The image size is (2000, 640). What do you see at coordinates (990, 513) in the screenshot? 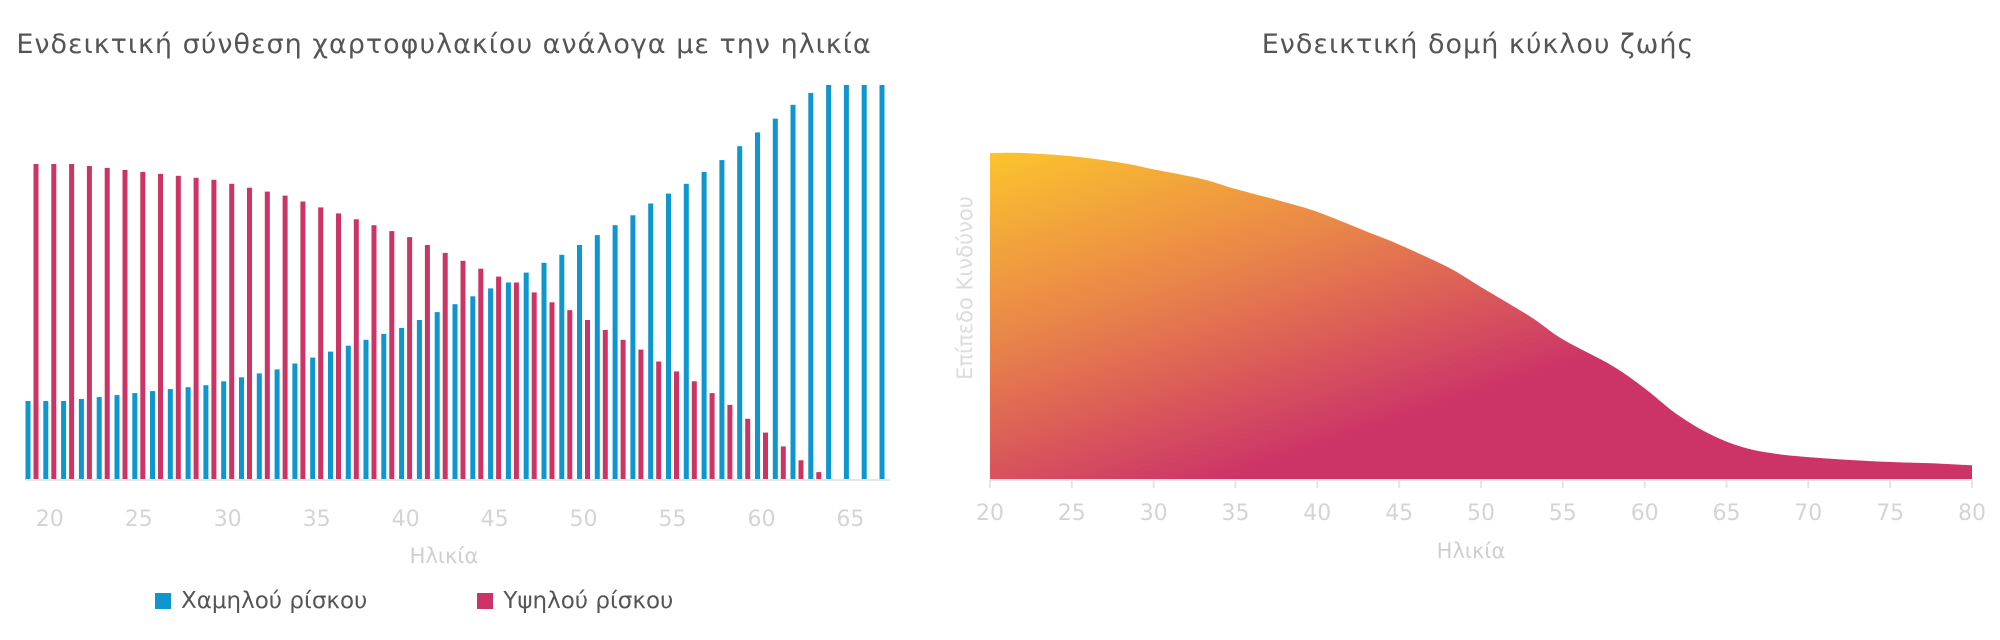
I see `area-x-tick-20: 20` at bounding box center [990, 513].